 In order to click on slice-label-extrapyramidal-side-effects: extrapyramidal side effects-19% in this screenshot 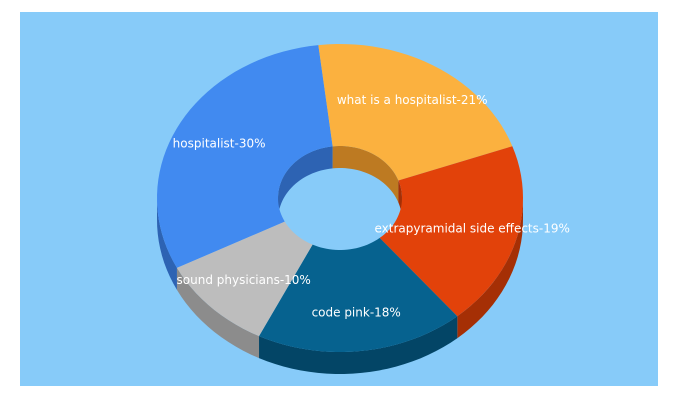, I will do `click(471, 228)`.